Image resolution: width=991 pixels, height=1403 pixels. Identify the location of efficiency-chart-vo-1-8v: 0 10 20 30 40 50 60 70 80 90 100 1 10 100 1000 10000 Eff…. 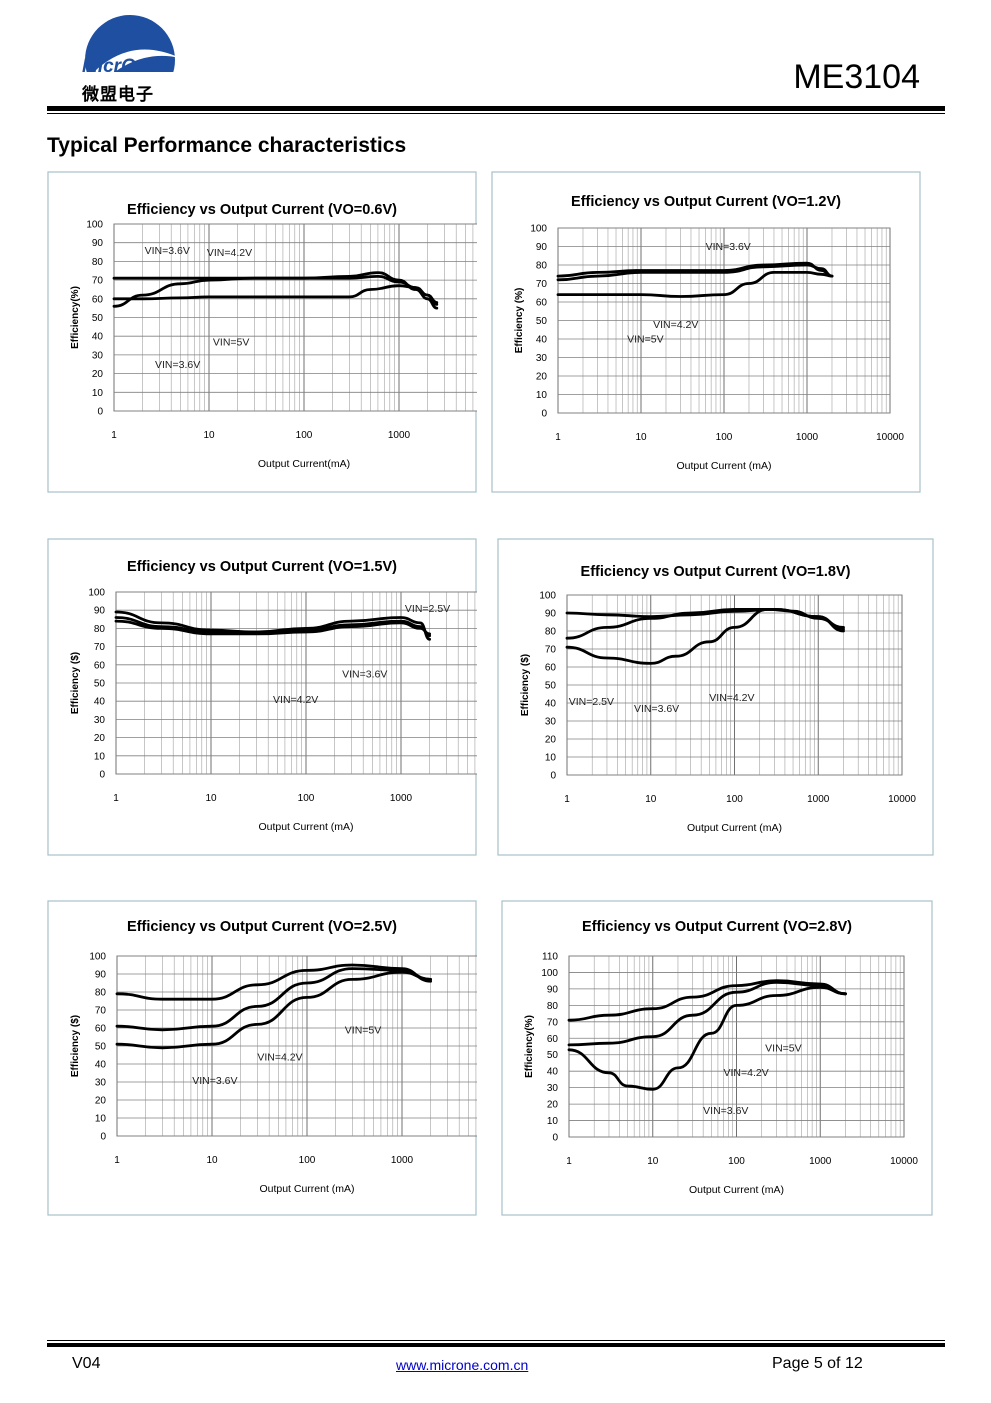
(715, 697).